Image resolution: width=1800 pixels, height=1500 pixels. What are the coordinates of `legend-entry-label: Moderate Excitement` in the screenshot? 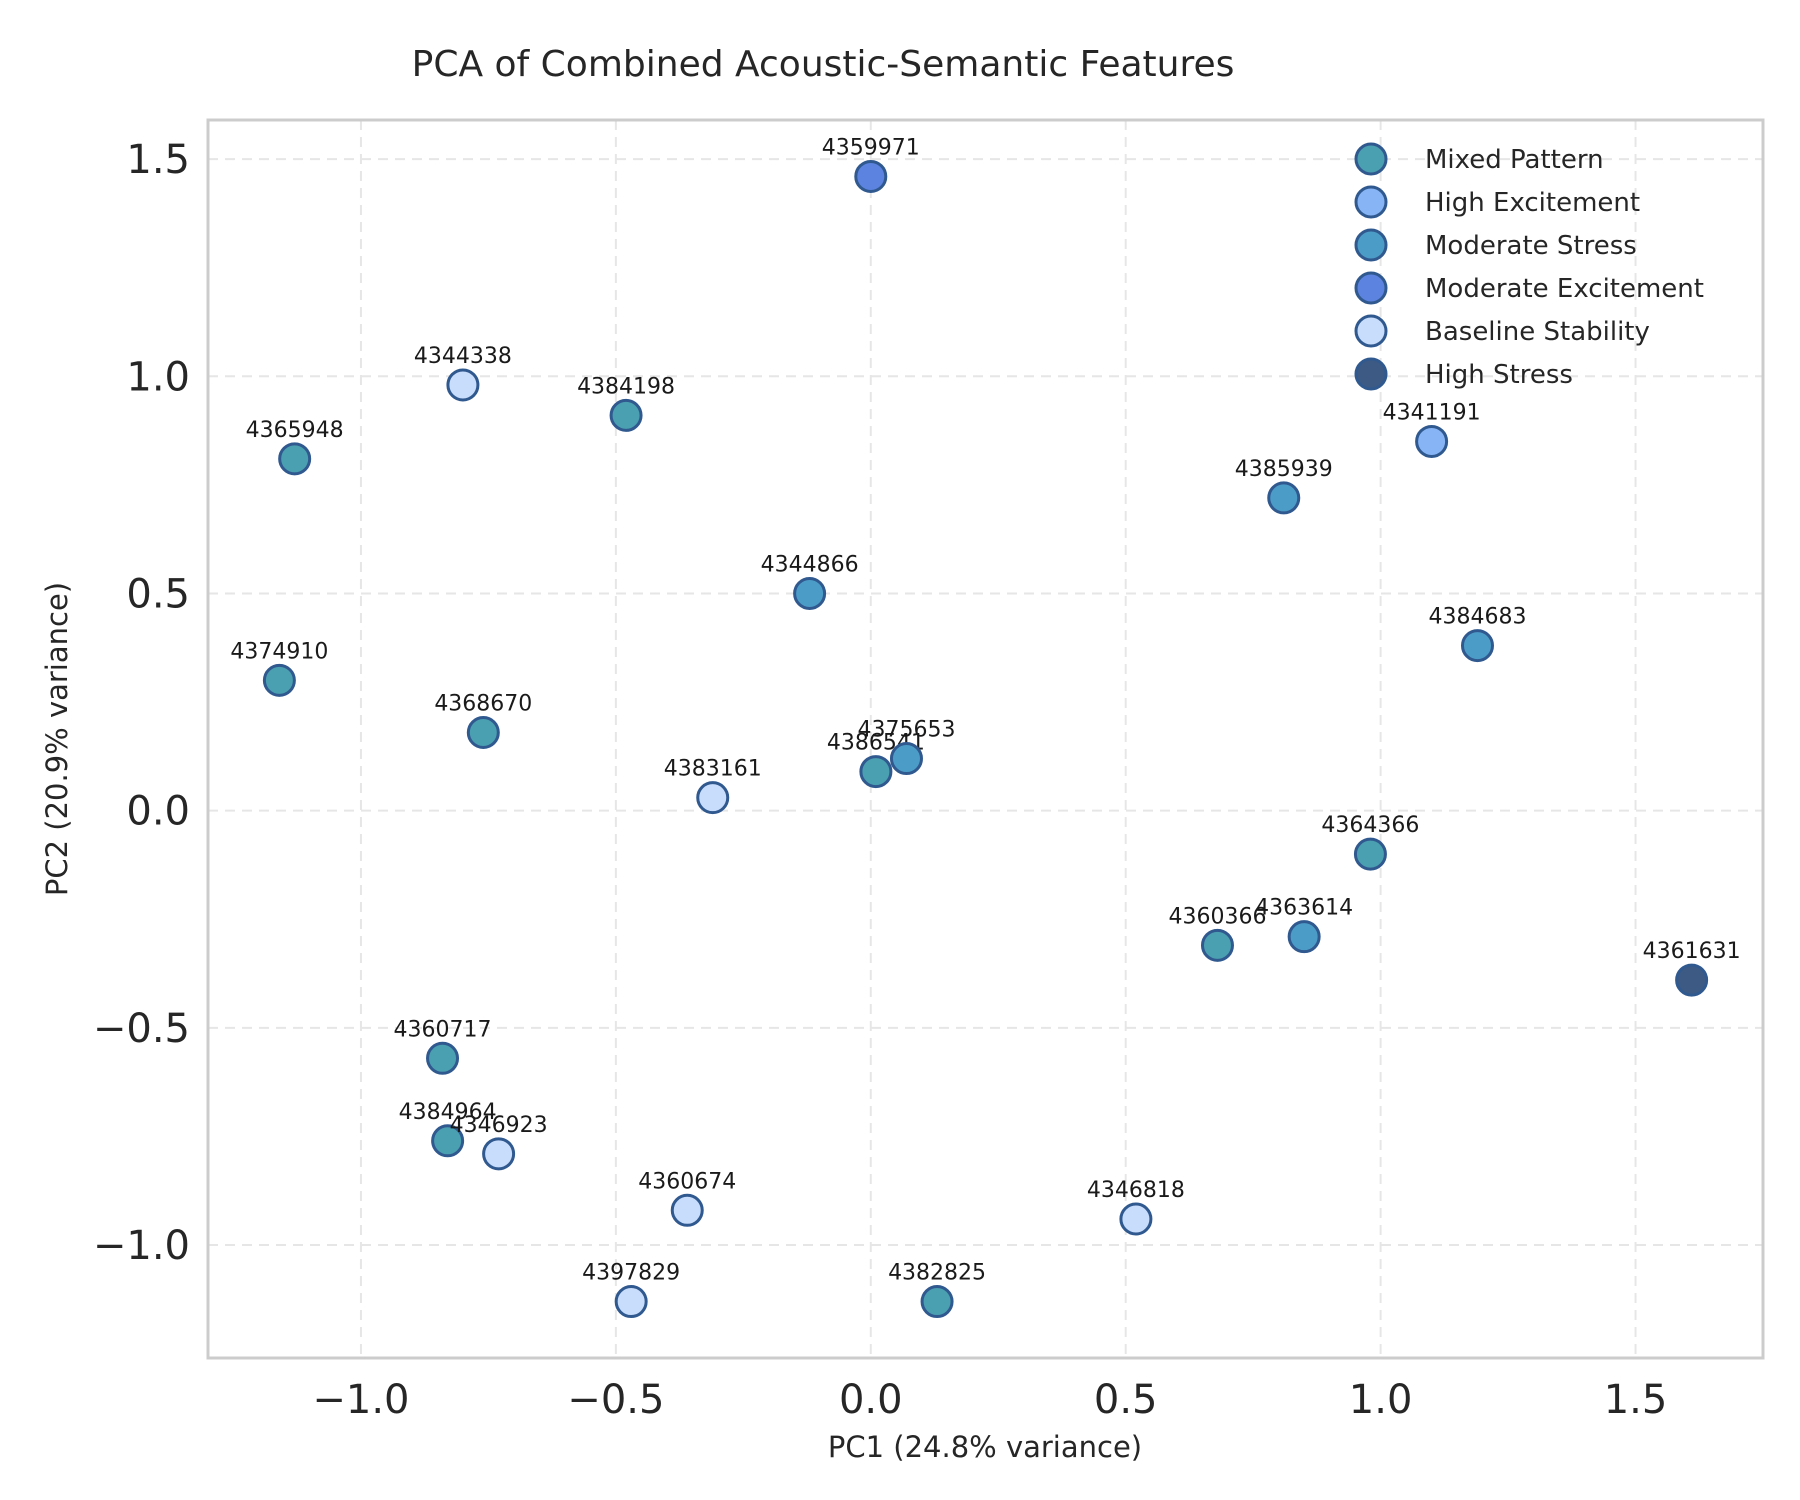 It's located at (1564, 289).